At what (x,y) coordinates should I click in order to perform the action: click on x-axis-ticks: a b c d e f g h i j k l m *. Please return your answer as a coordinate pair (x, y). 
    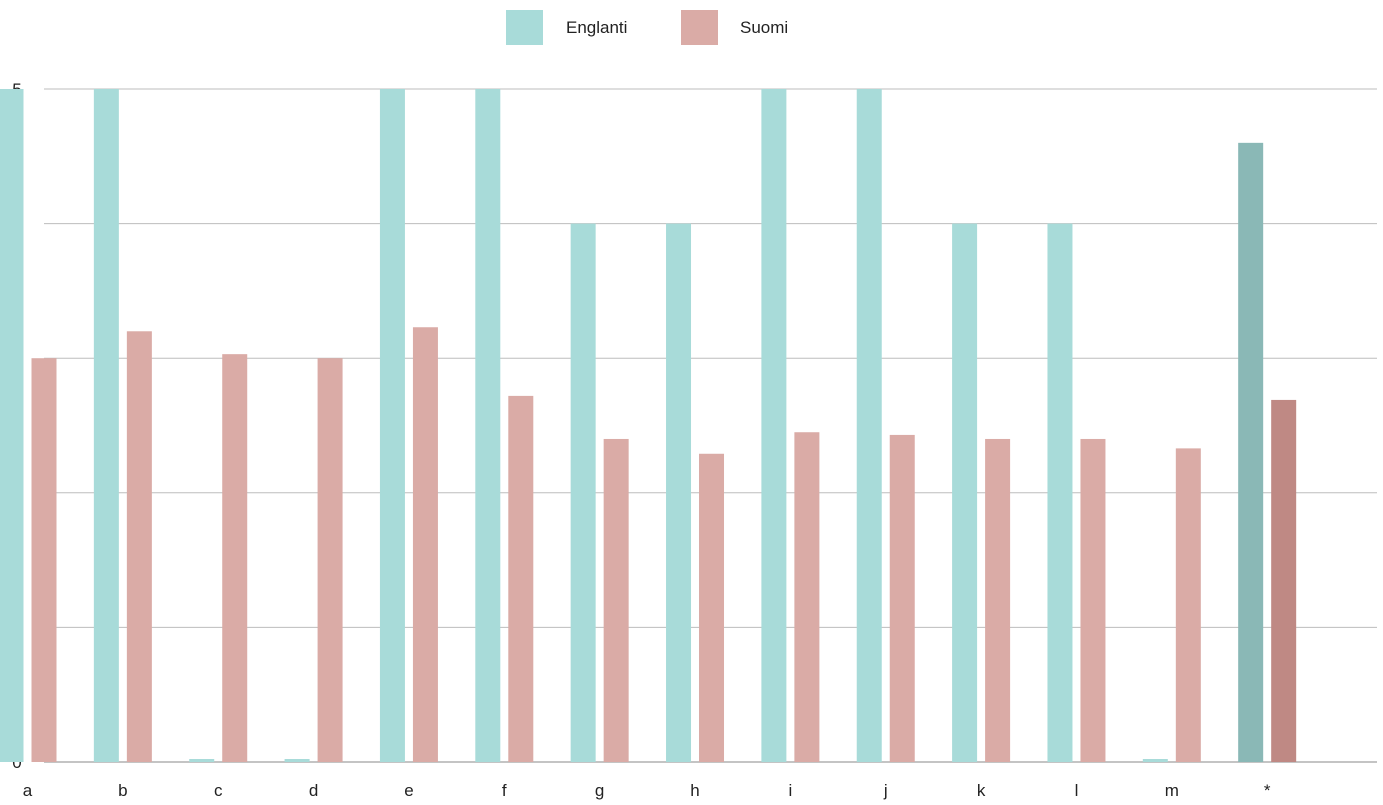
    Looking at the image, I should click on (647, 790).